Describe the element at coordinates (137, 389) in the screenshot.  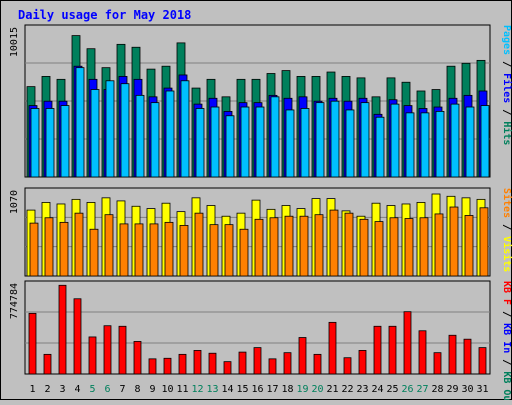
I see `x-tick-label-day-8: 8` at that location.